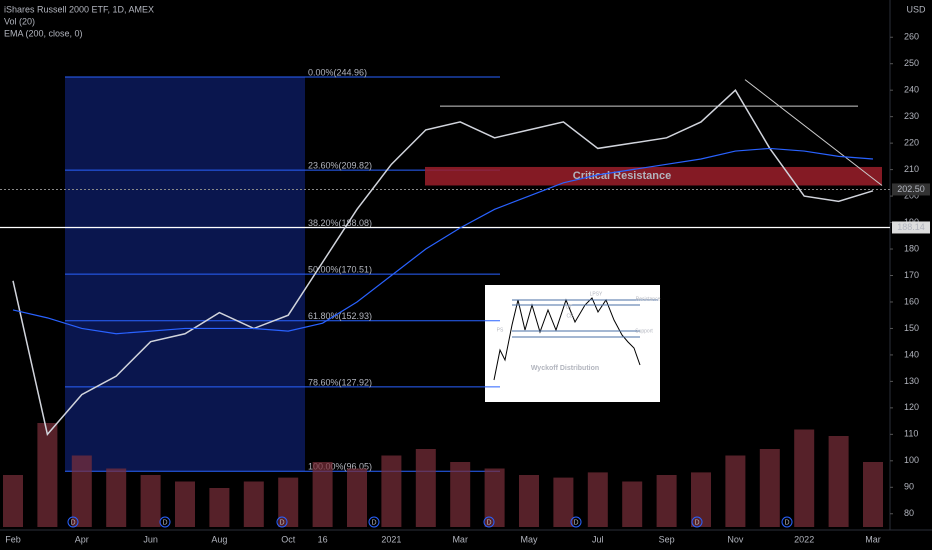 The width and height of the screenshot is (932, 550). Describe the element at coordinates (911, 248) in the screenshot. I see `y-tick-label: 180` at that location.